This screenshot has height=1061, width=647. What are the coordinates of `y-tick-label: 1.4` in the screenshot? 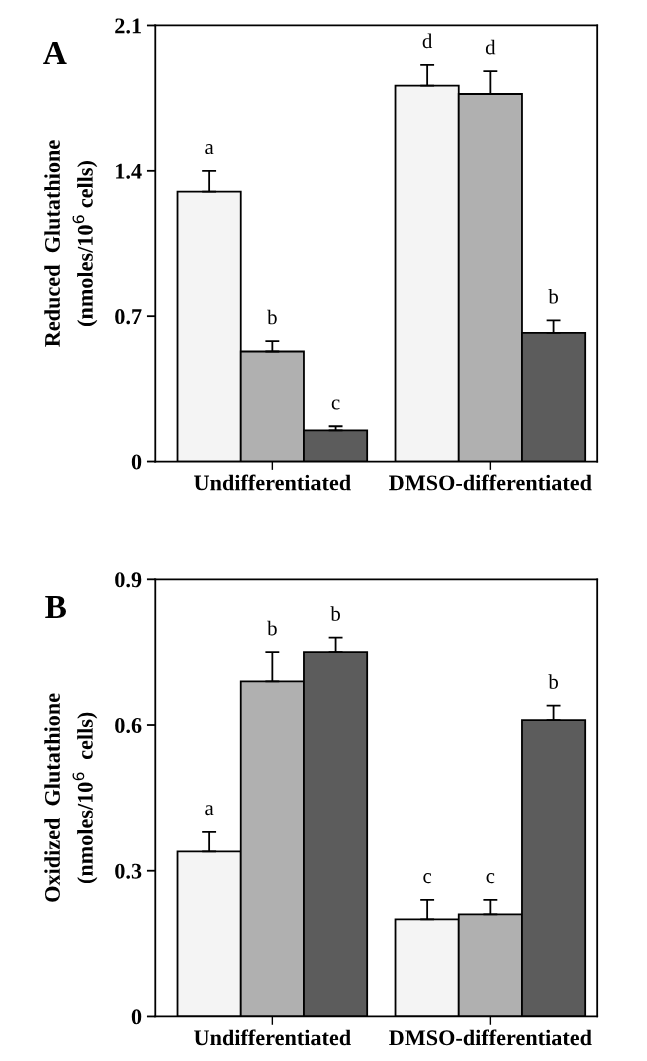 It's located at (129, 171).